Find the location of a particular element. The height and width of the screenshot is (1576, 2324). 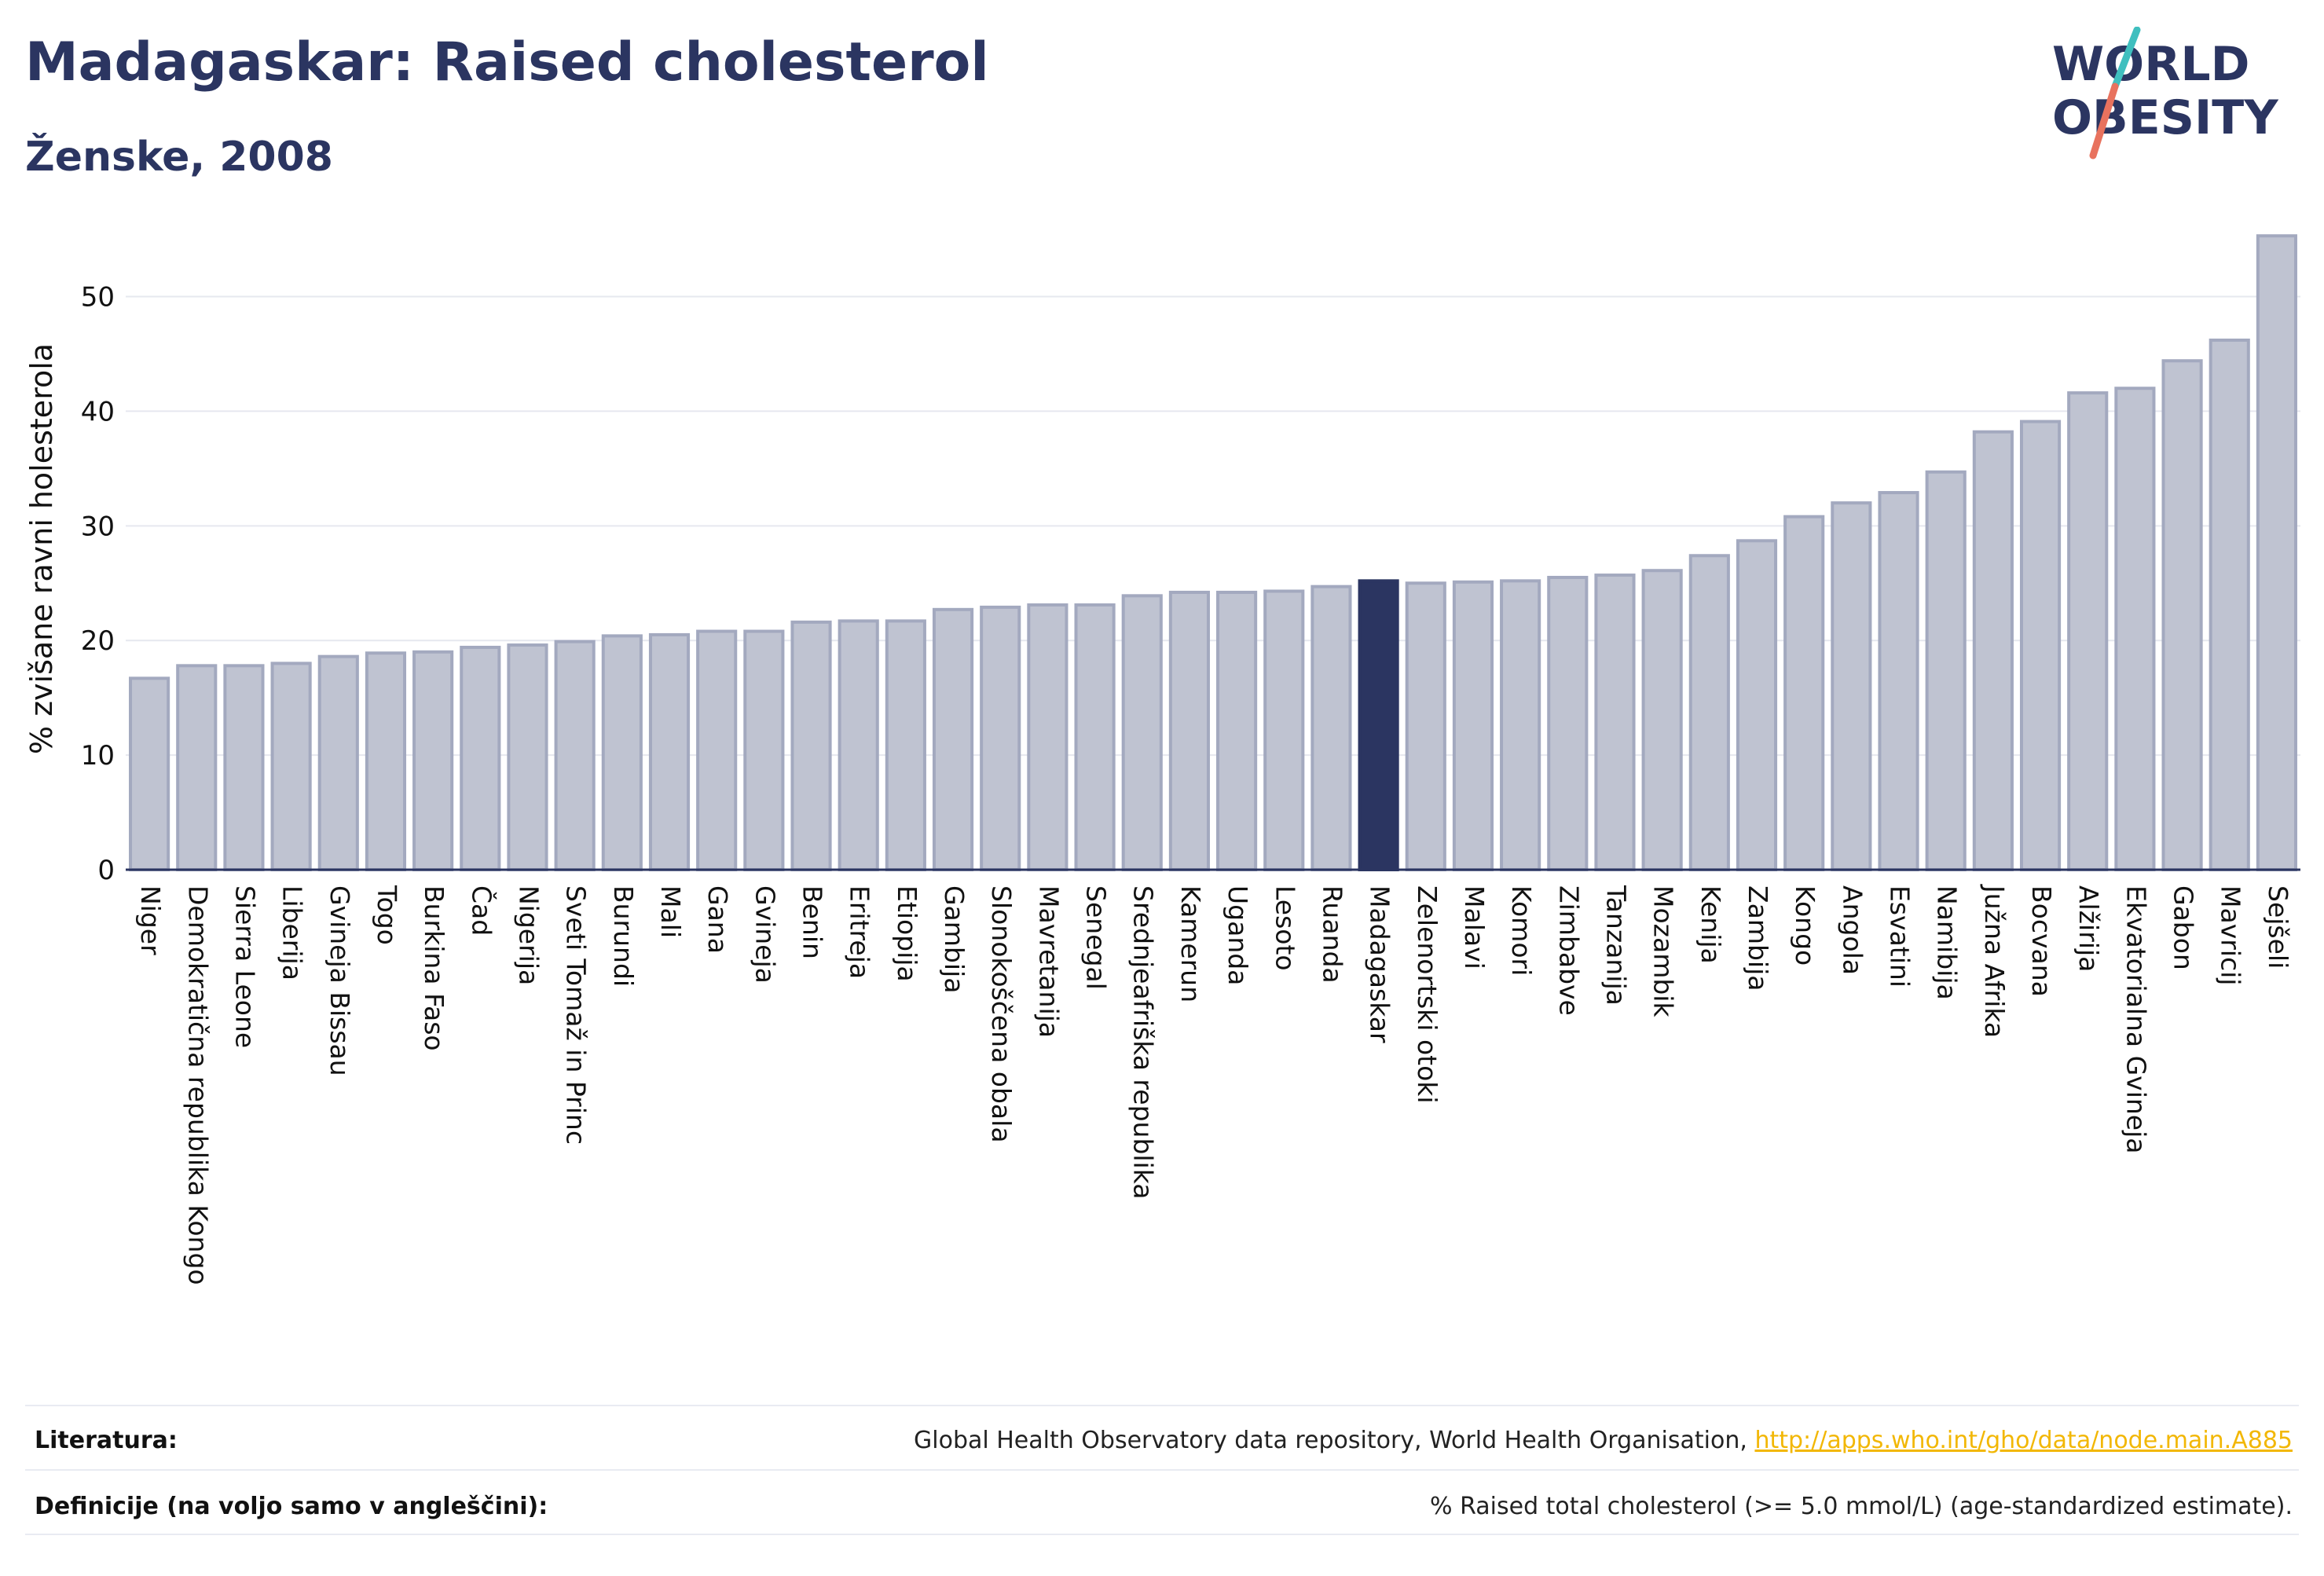

world-obesity-logo: WORLD OBESITY is located at coordinates (2165, 93).